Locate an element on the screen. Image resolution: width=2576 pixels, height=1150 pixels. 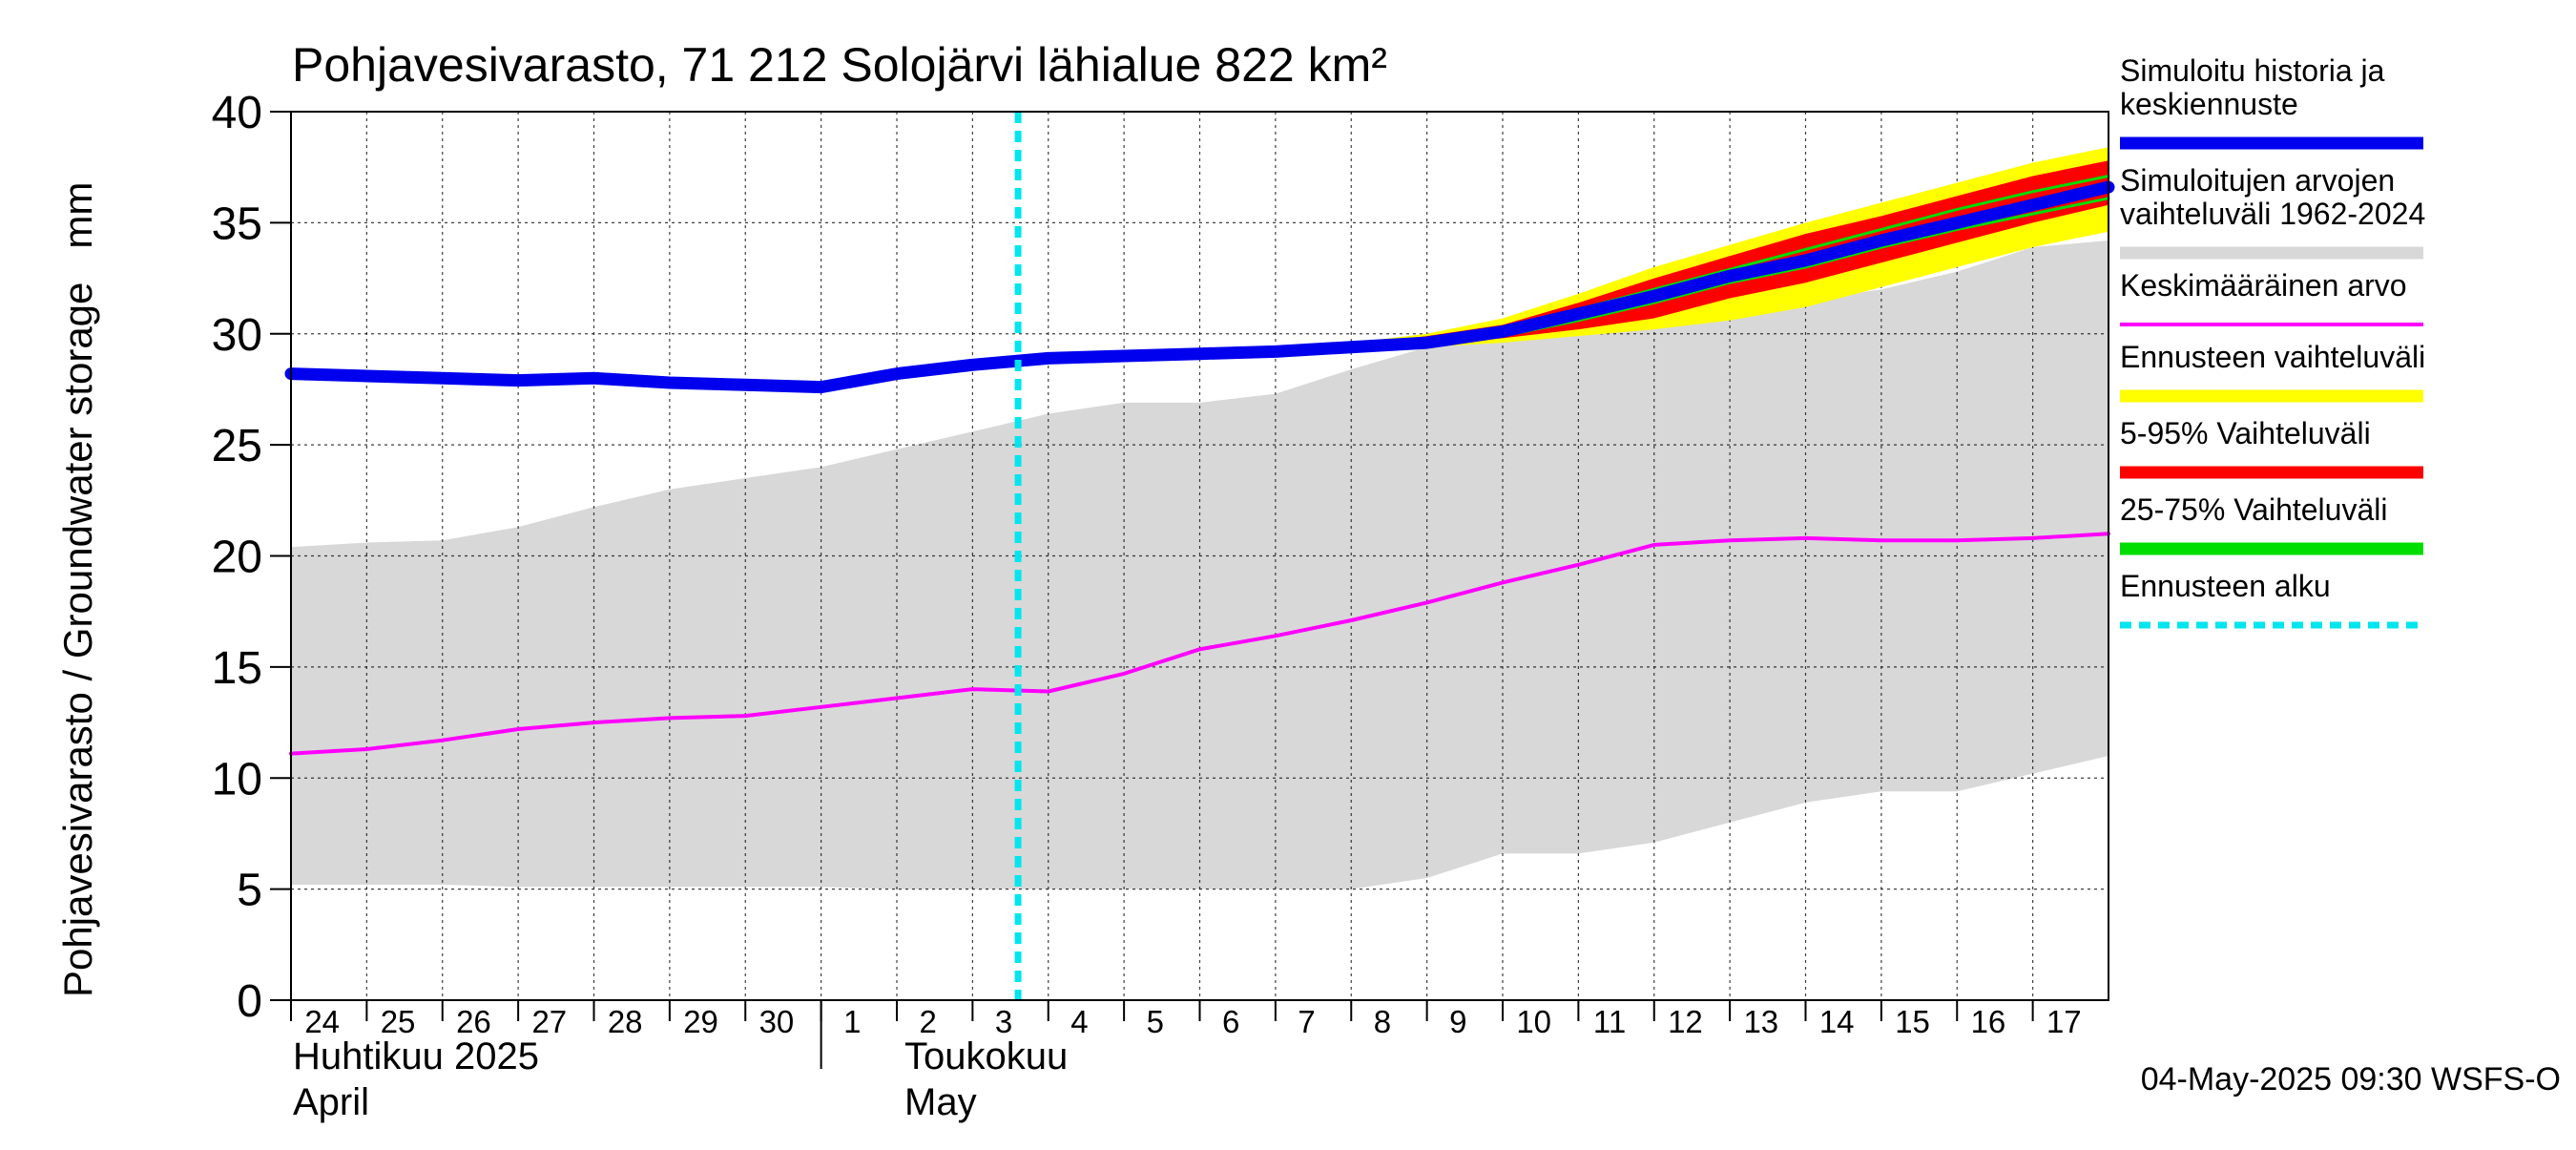
legend-label: keskiennuste is located at coordinates (2209, 104).